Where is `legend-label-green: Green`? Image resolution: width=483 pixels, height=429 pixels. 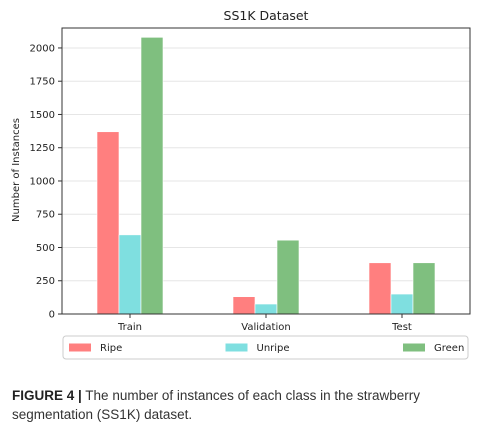 legend-label-green: Green is located at coordinates (449, 348).